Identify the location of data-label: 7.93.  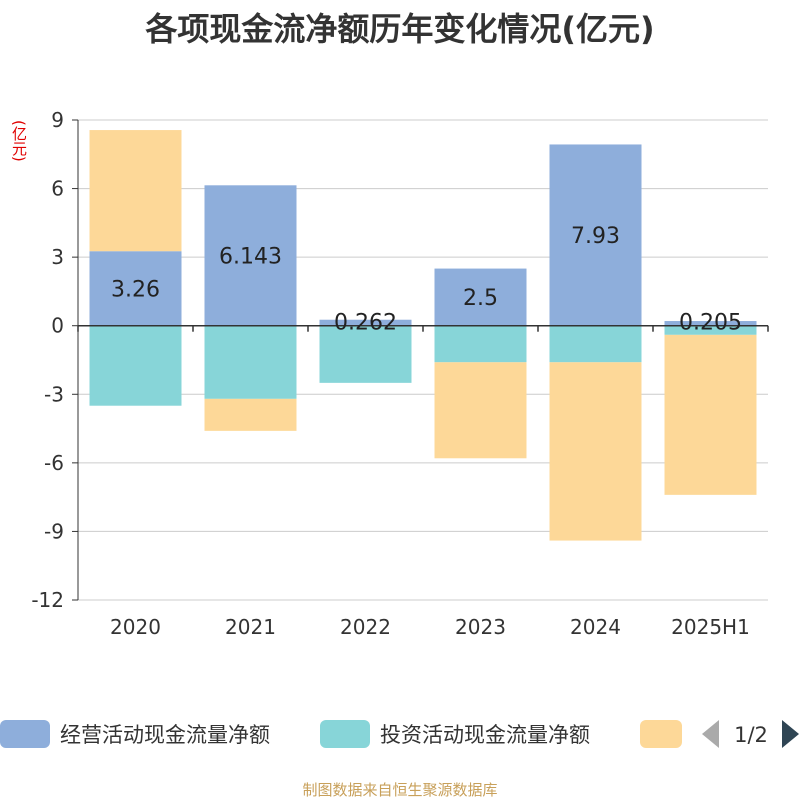
(595, 236).